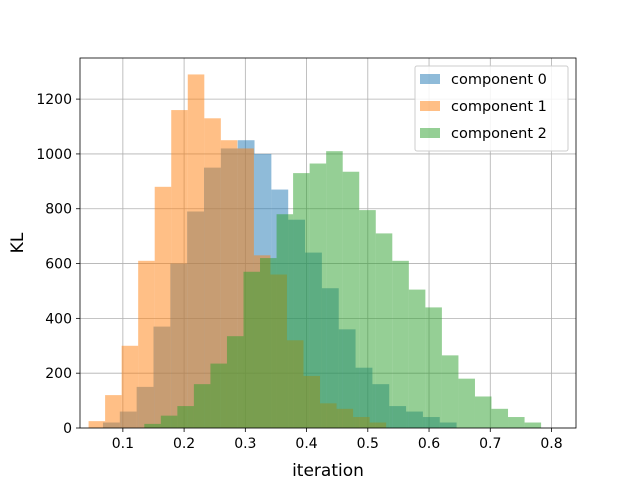  I want to click on x-tick-label-1: 0.2, so click(184, 444).